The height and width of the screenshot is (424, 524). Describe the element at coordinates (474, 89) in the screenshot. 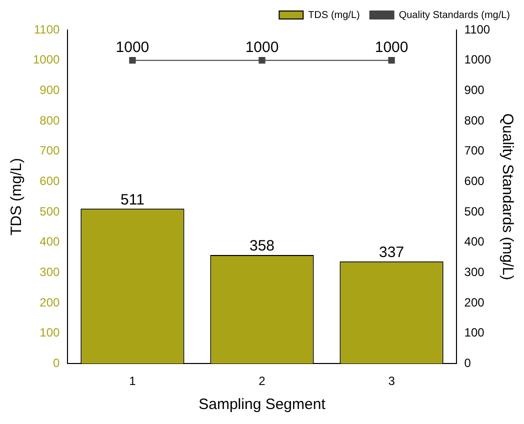

I see `y2-tick-label: 900` at that location.